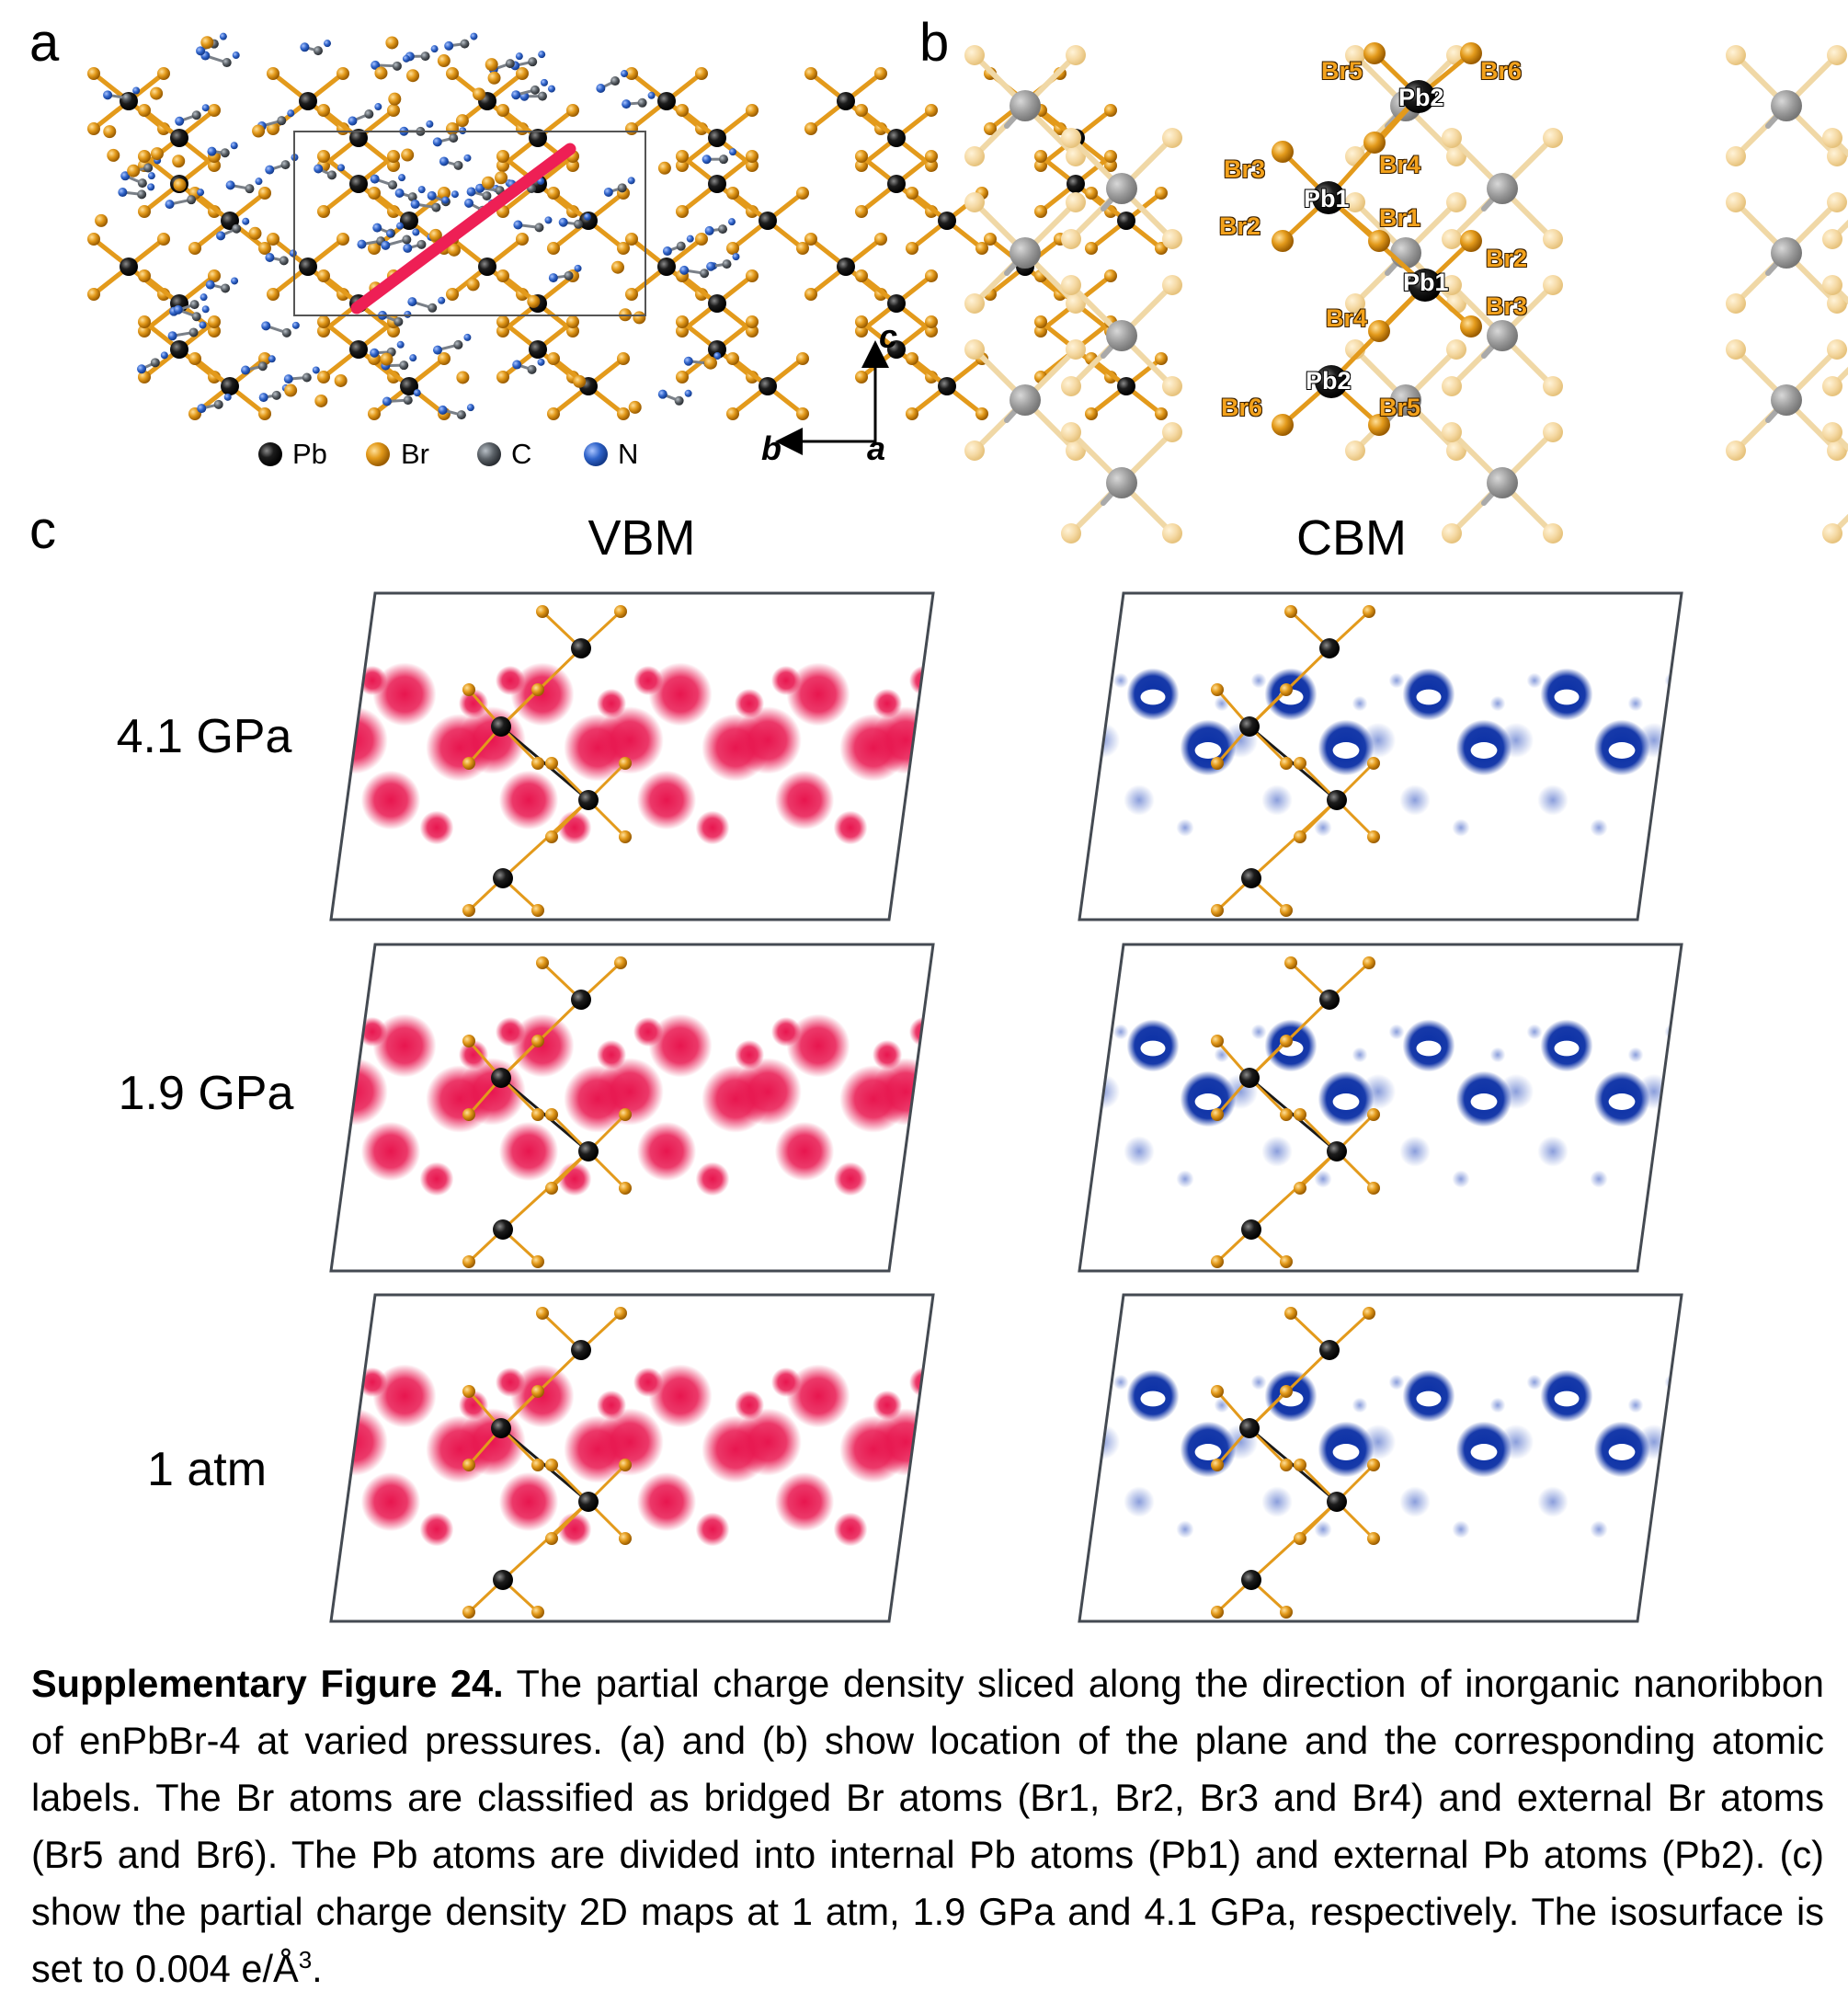  Describe the element at coordinates (1331, 381) in the screenshot. I see `atom-pb-labelled` at that location.